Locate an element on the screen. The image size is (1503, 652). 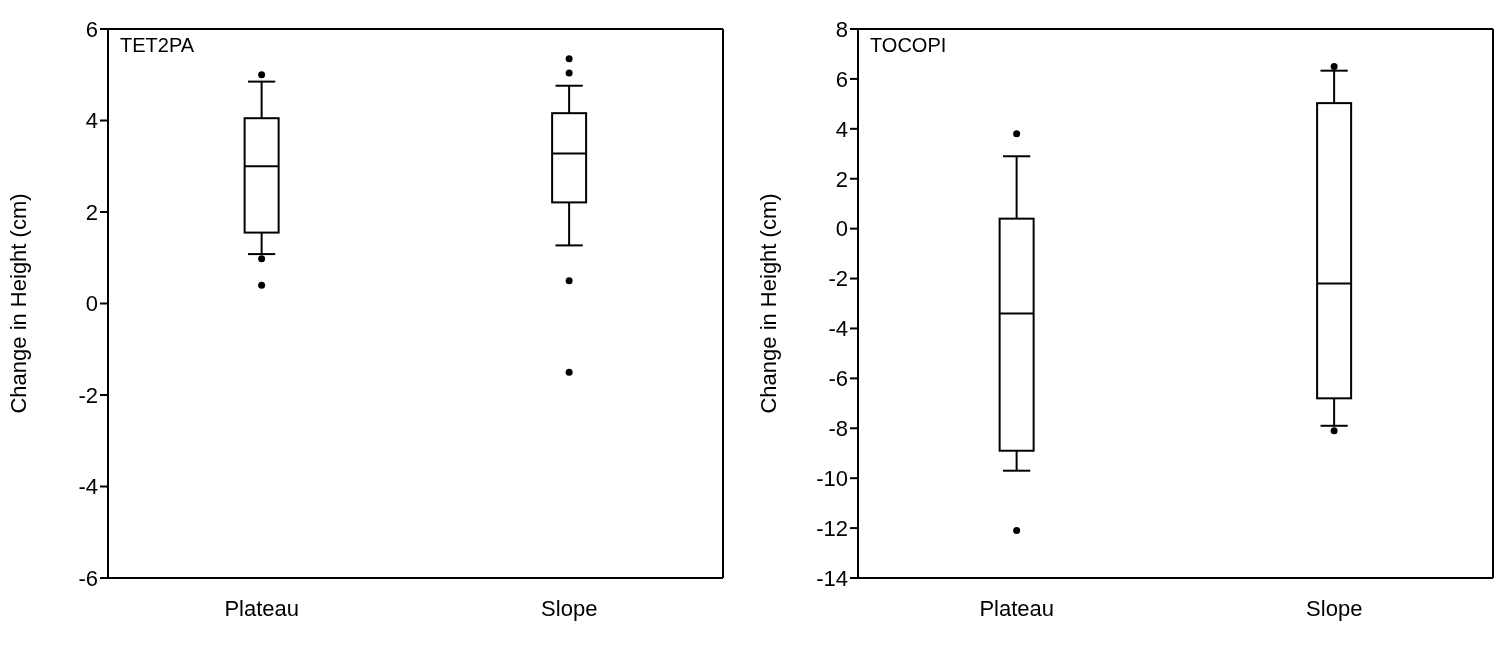
y-tick-label: -12 is located at coordinates (832, 528).